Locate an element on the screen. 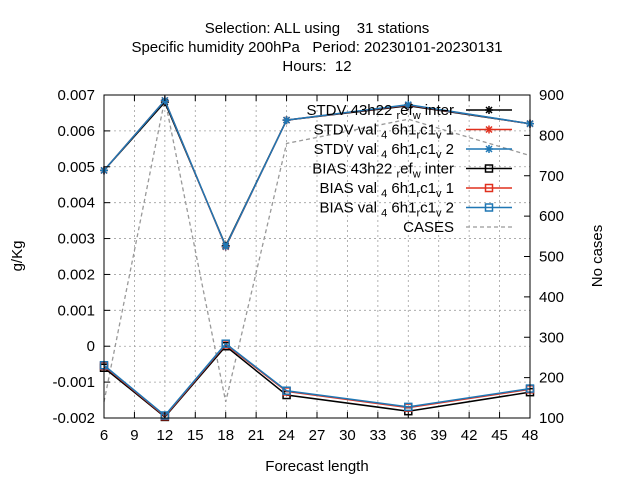 The height and width of the screenshot is (480, 640). legend-label: STDV val 4 6h1rc1v 1 is located at coordinates (384, 132).